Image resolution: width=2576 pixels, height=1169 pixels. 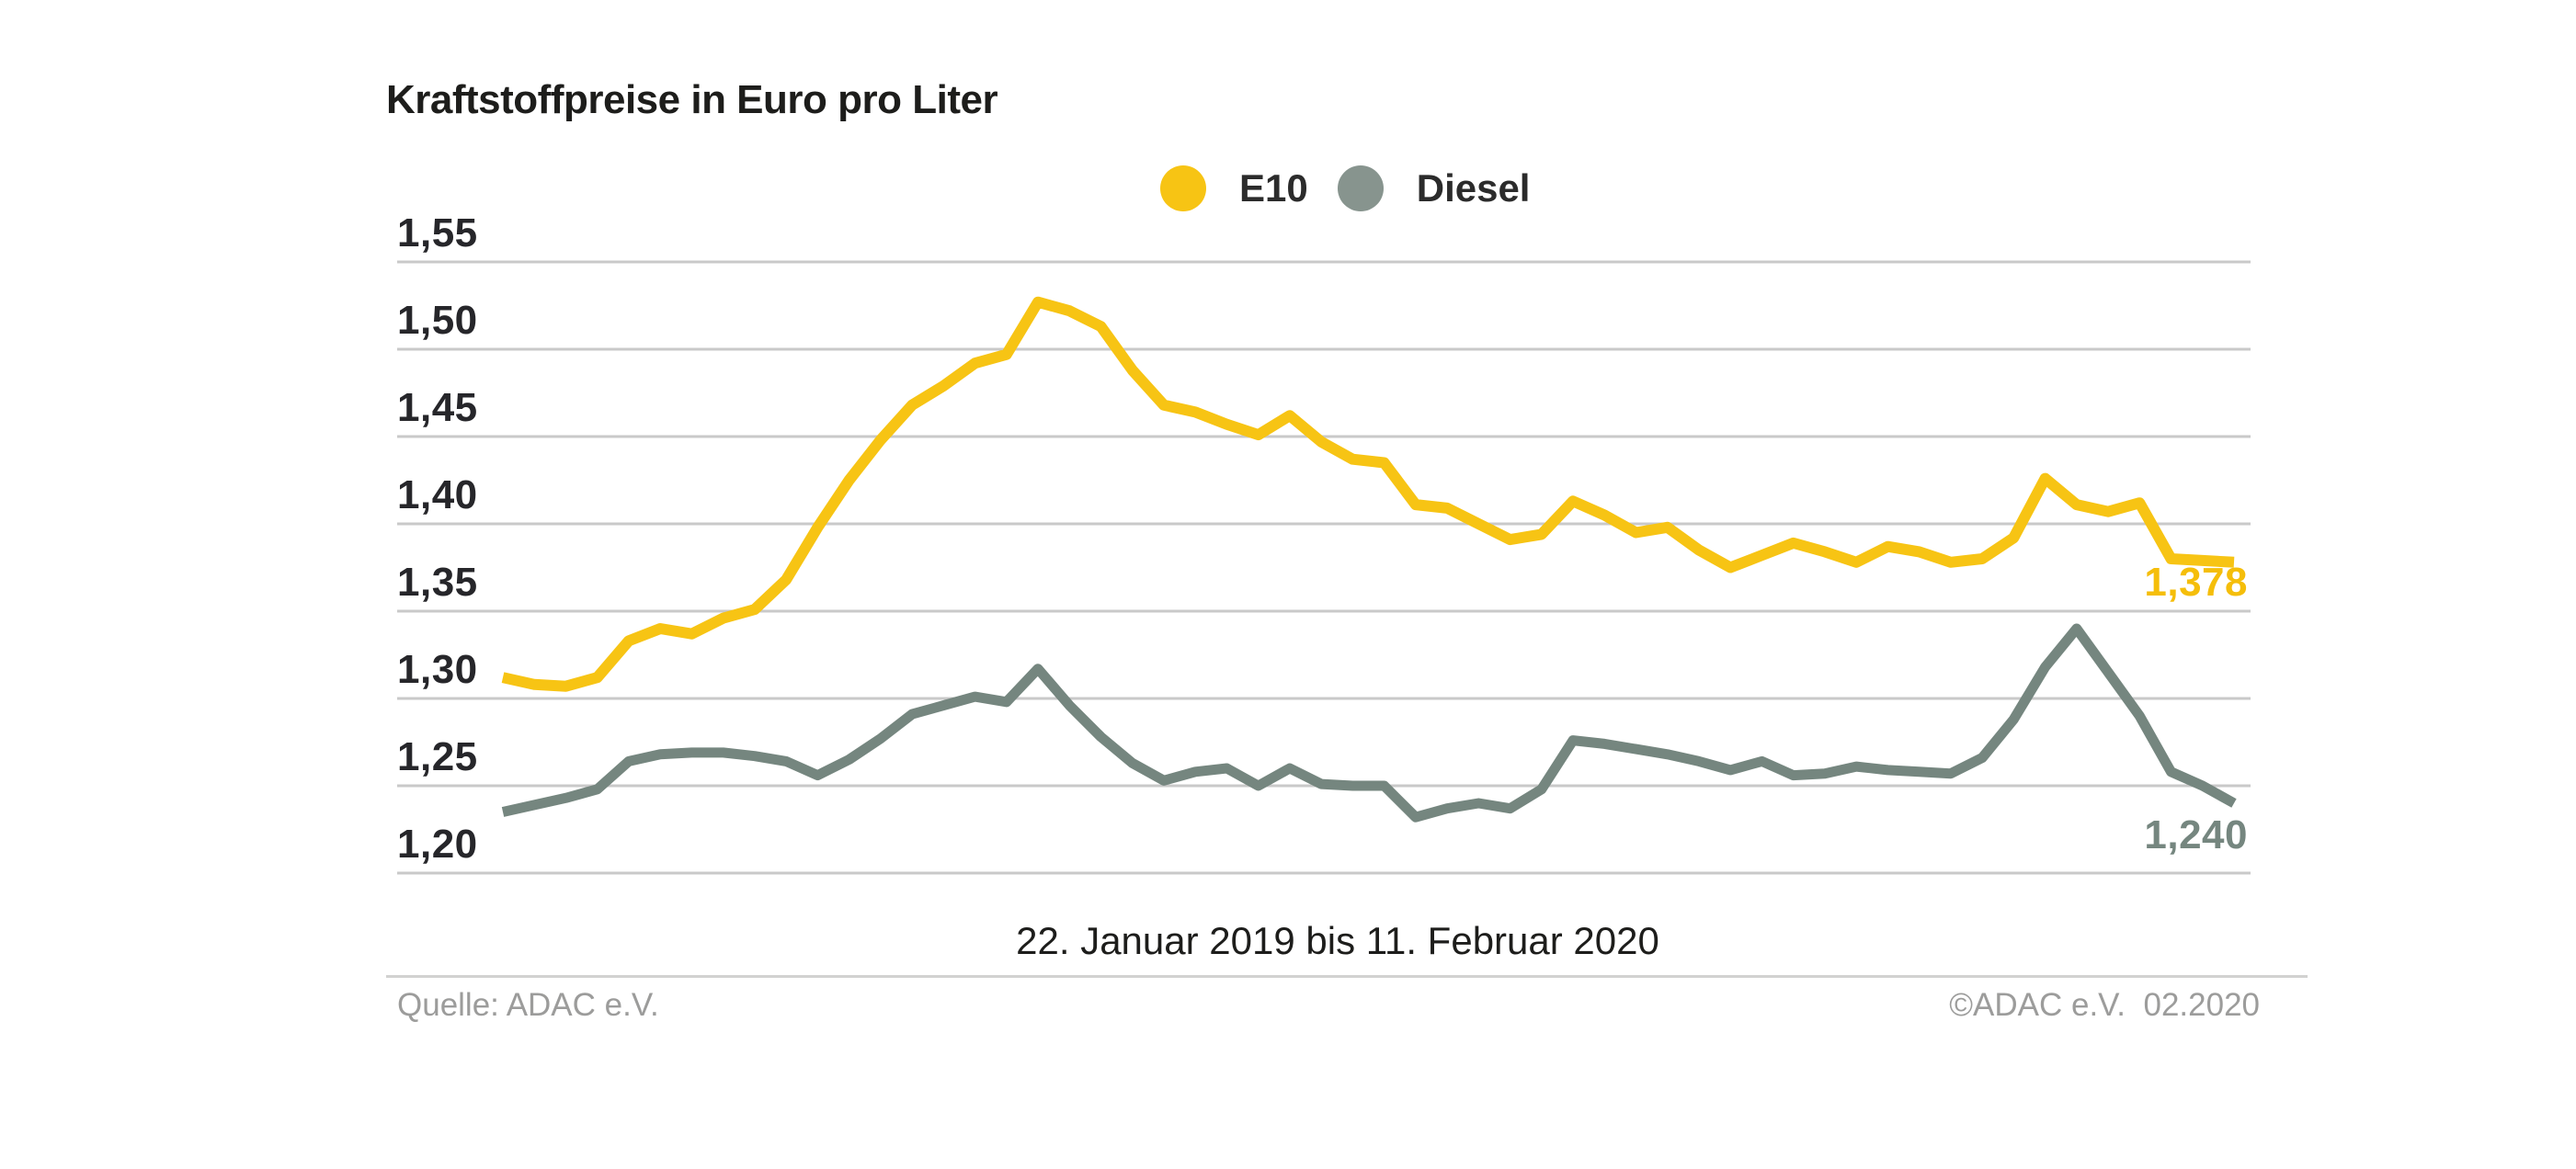 I want to click on diesel-legend-dot-icon, so click(x=1360, y=188).